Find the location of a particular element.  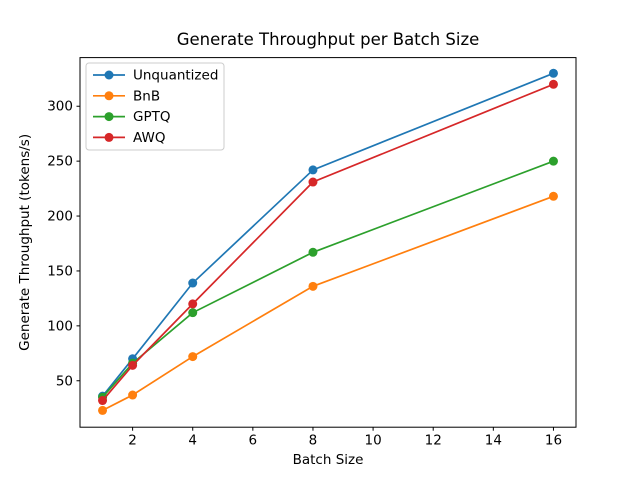

legend-label: Unquantized is located at coordinates (175, 76).